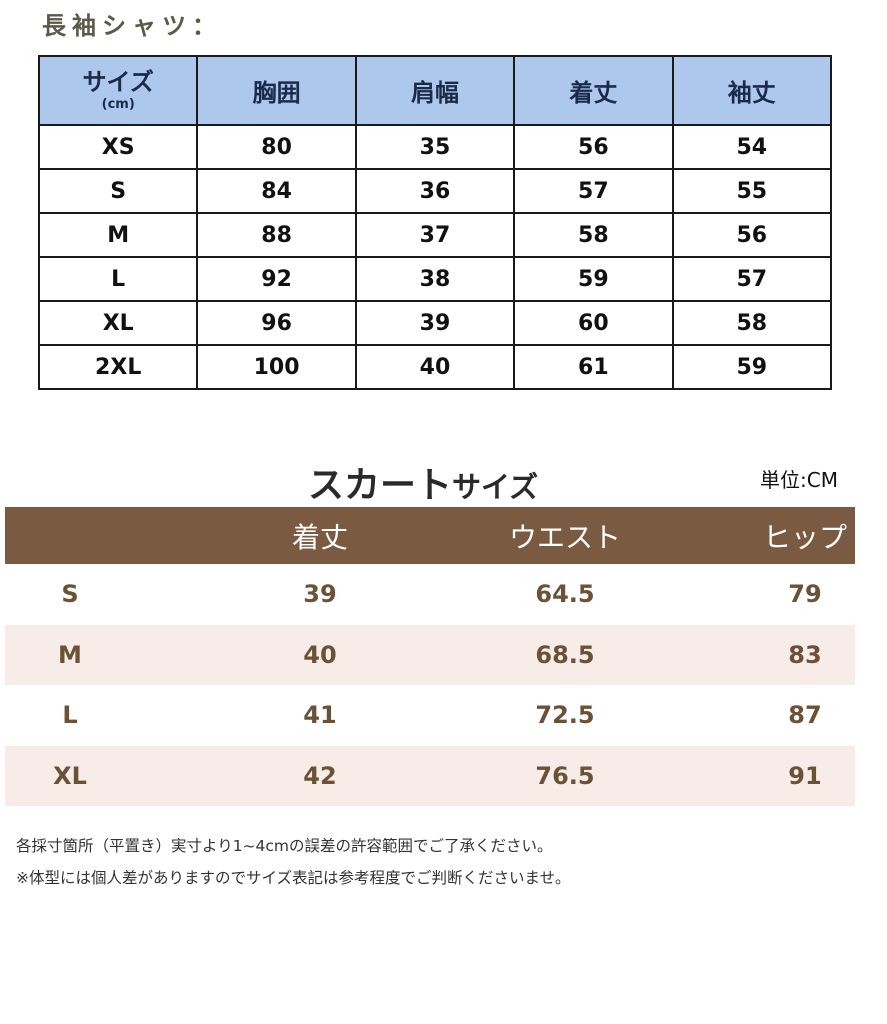  I want to click on shirt-header-size-label: サイズ, so click(118, 81).